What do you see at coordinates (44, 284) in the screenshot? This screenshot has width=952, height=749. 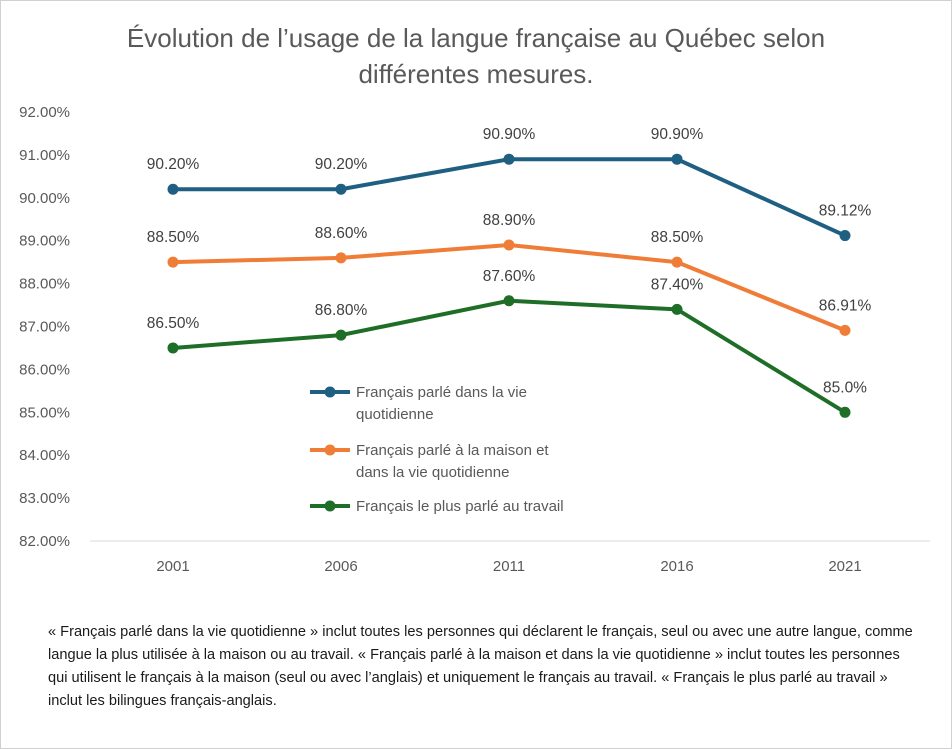 I see `y-tick-label: 88.00%` at bounding box center [44, 284].